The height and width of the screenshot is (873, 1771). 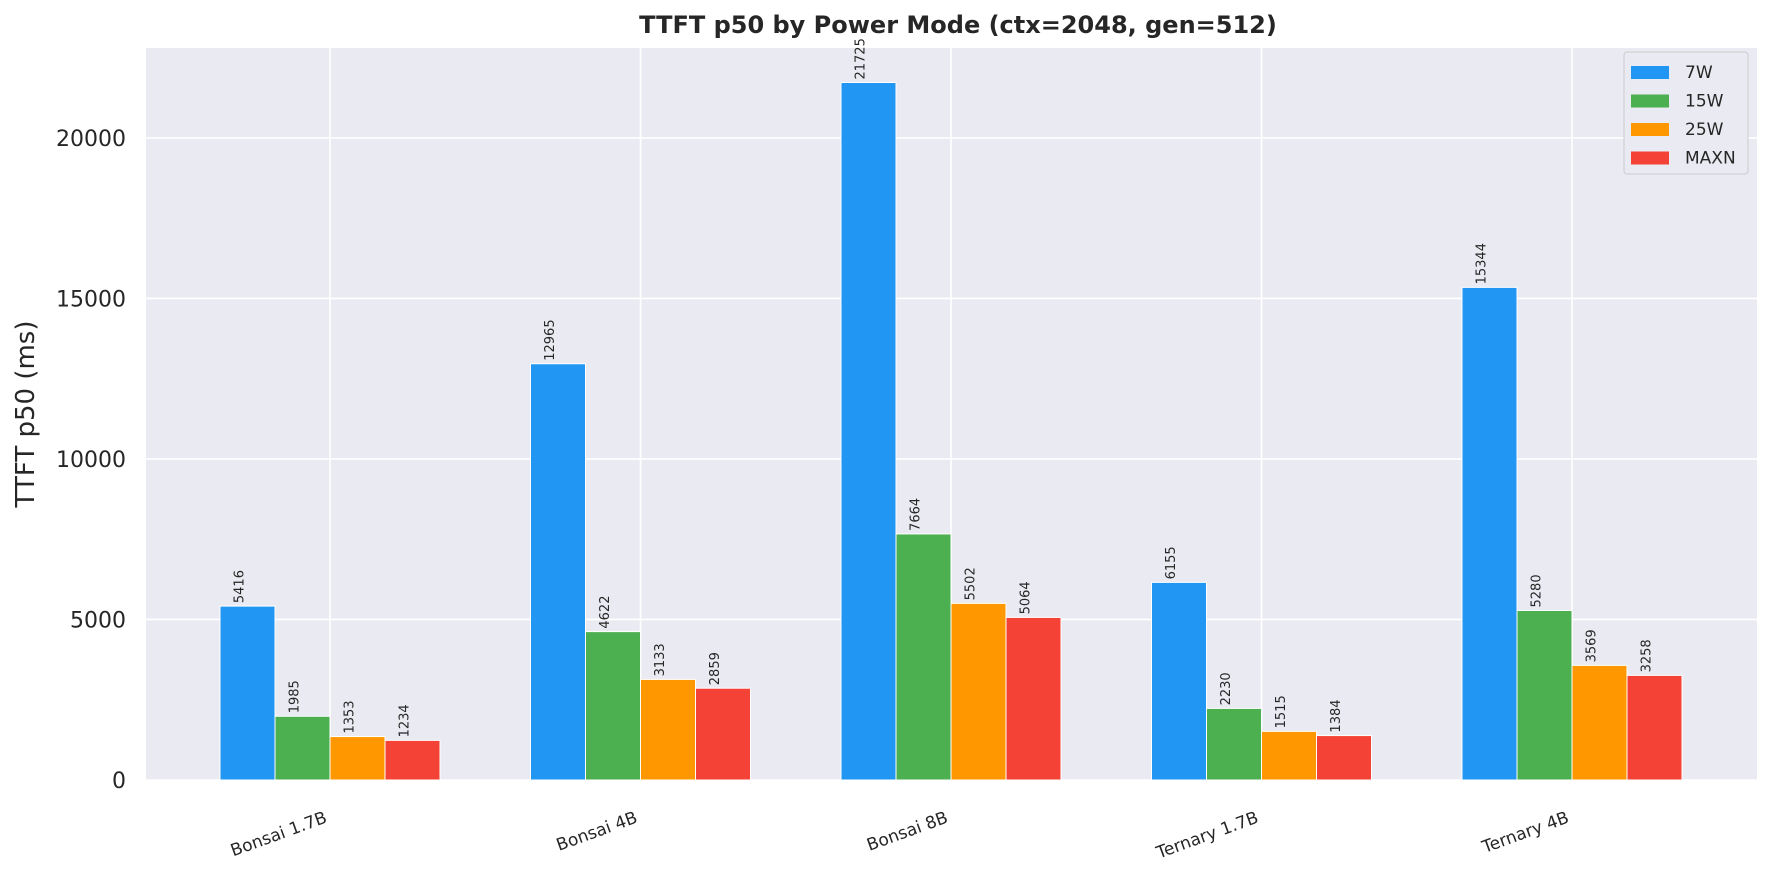 I want to click on data-label: 12965, so click(x=550, y=339).